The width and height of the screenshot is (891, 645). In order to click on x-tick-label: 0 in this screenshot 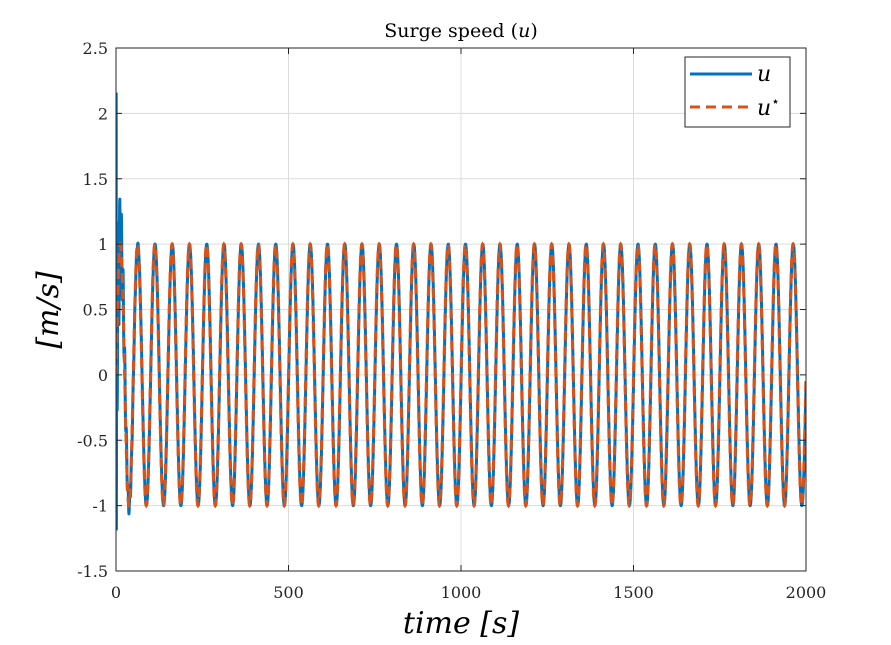, I will do `click(116, 592)`.